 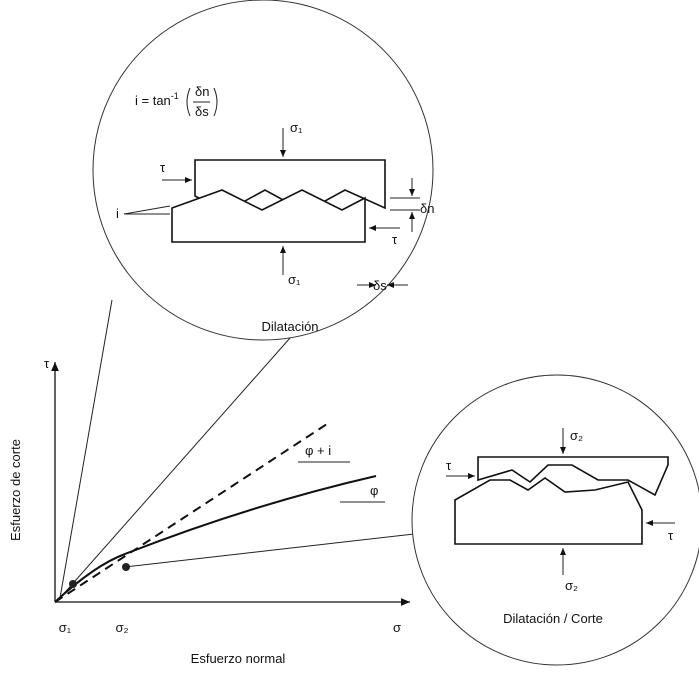 What do you see at coordinates (47, 363) in the screenshot?
I see `axis-symbol: τ` at bounding box center [47, 363].